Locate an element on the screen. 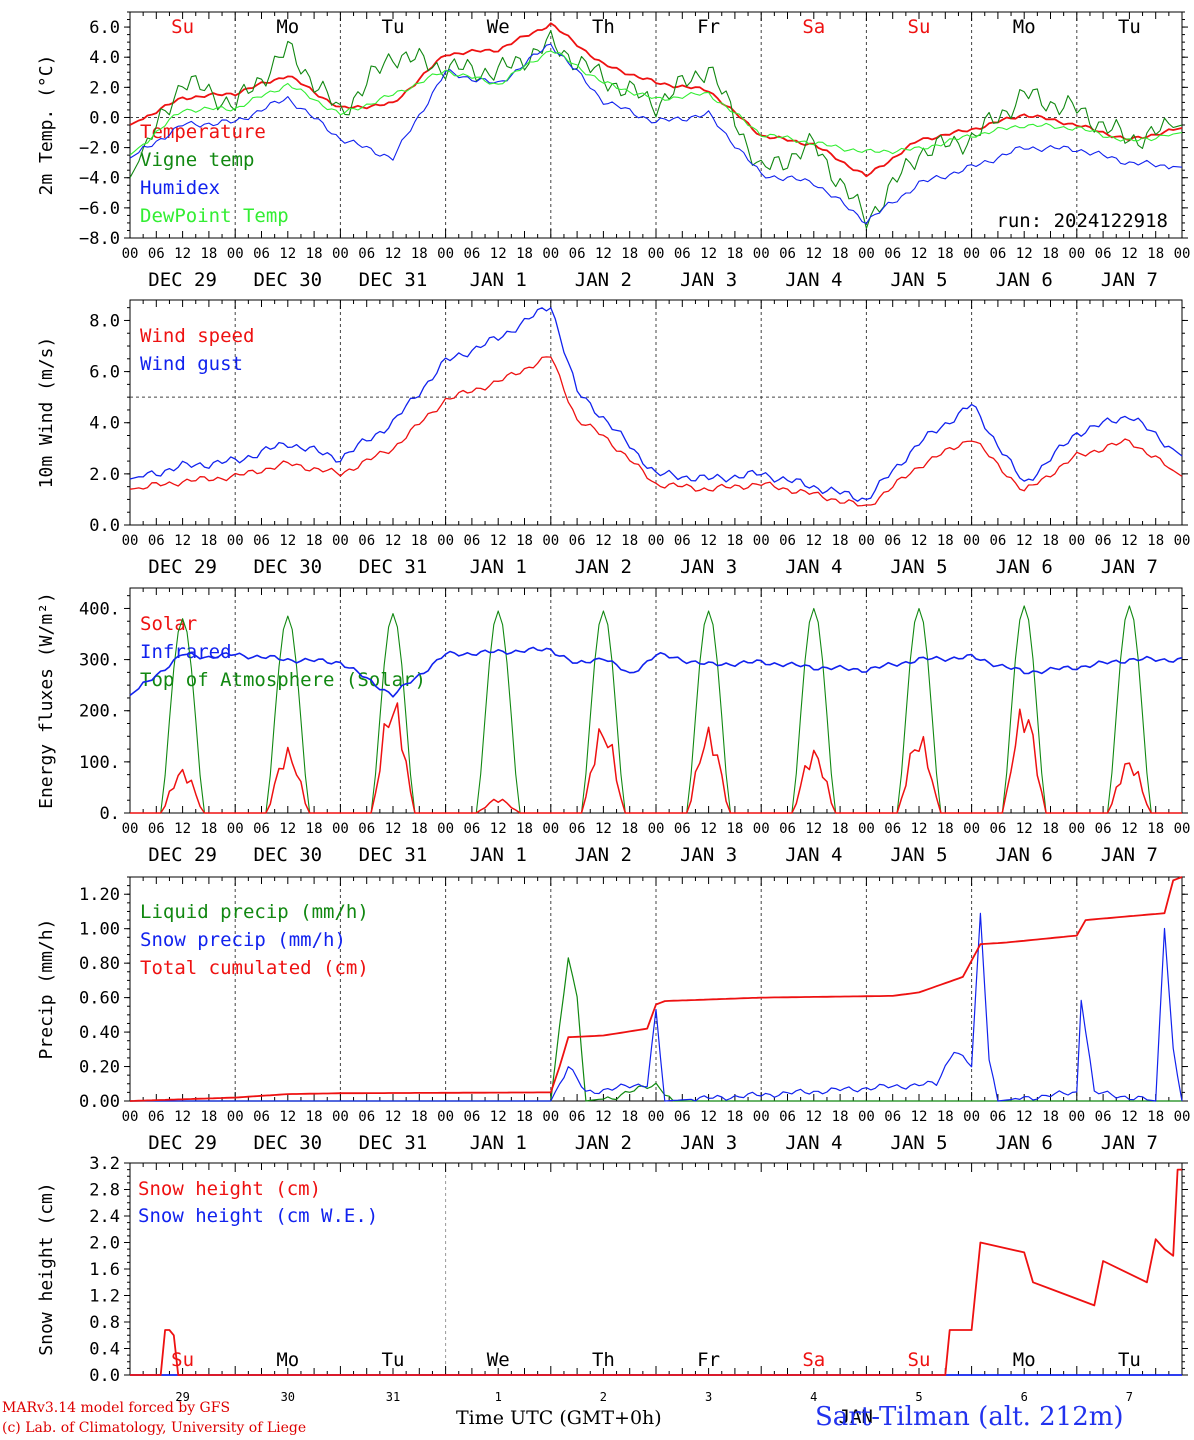  time-axis-title: Time UTC (GMT+0h) is located at coordinates (559, 1418).